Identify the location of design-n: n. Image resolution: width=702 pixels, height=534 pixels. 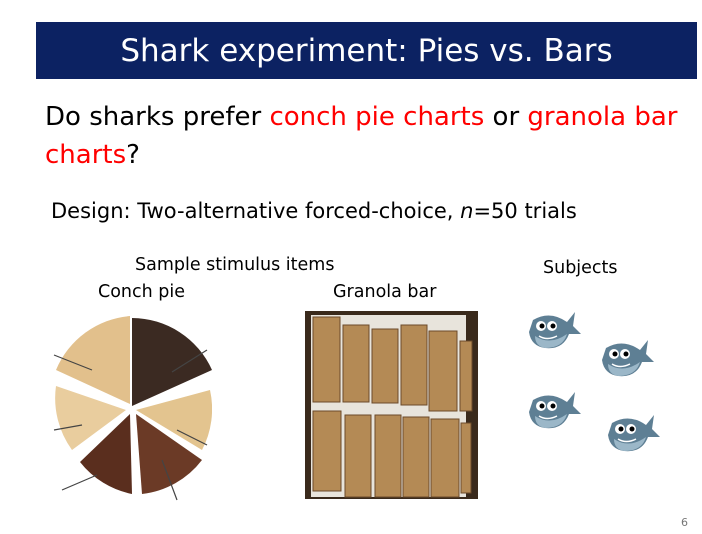
(467, 211).